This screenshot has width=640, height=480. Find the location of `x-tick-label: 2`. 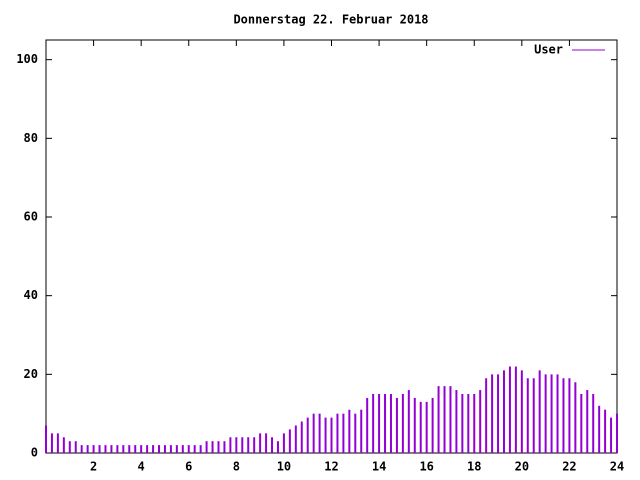

x-tick-label: 2 is located at coordinates (93, 467).